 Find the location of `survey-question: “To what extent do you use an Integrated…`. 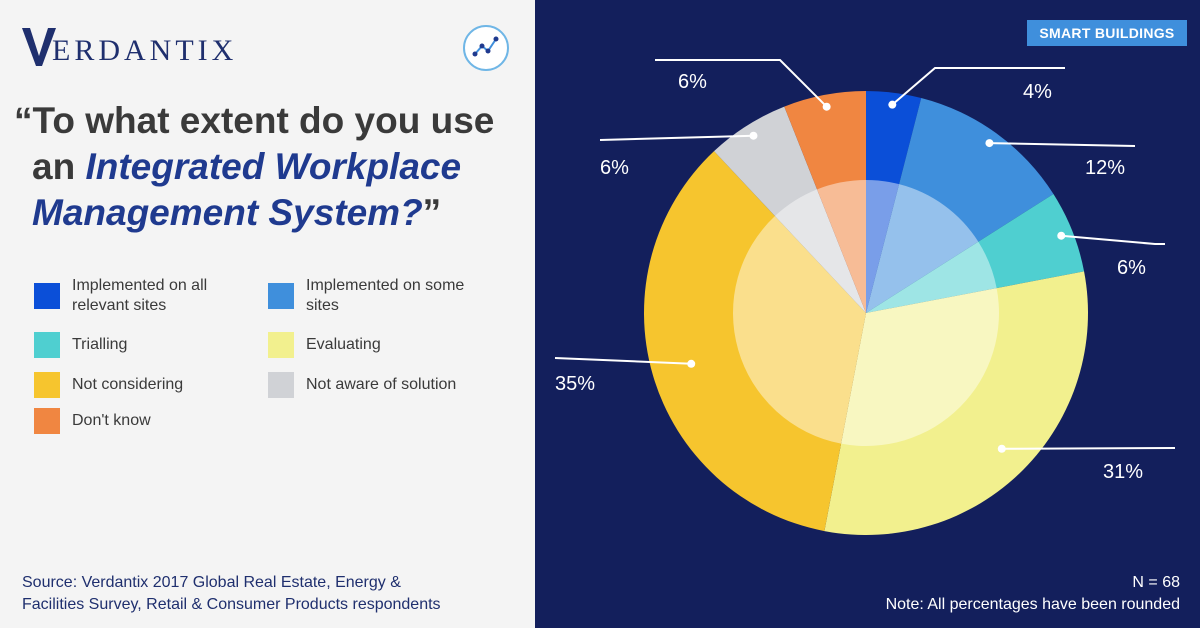

survey-question: “To what extent do you use an Integrated… is located at coordinates (269, 167).